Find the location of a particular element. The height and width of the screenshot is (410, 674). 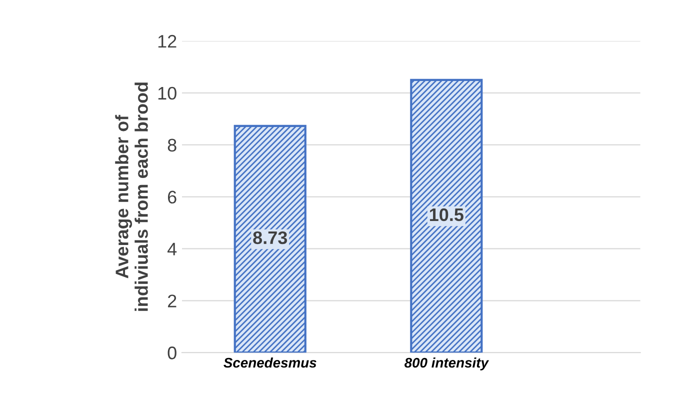

x-tick-label: Scenedesmus is located at coordinates (270, 362).